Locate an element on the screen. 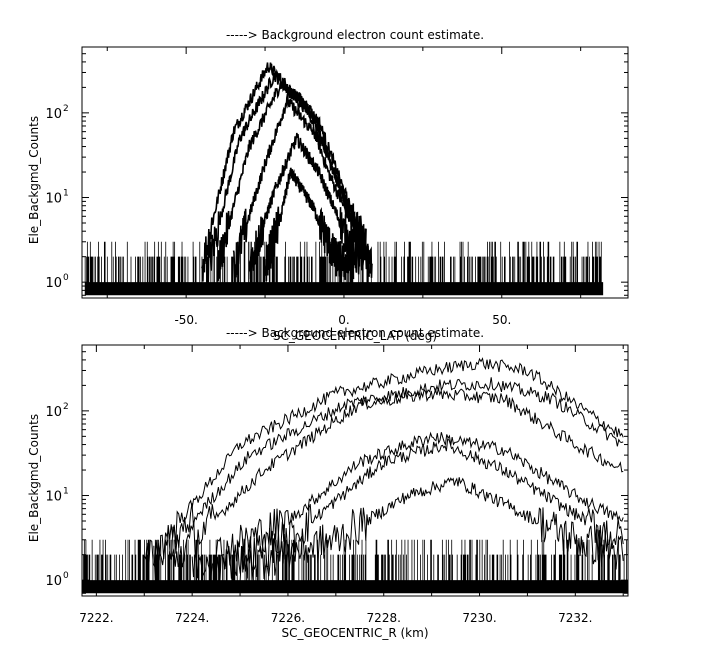 Image resolution: width=724 pixels, height=656 pixels. x-tick-label: 7230. is located at coordinates (479, 618).